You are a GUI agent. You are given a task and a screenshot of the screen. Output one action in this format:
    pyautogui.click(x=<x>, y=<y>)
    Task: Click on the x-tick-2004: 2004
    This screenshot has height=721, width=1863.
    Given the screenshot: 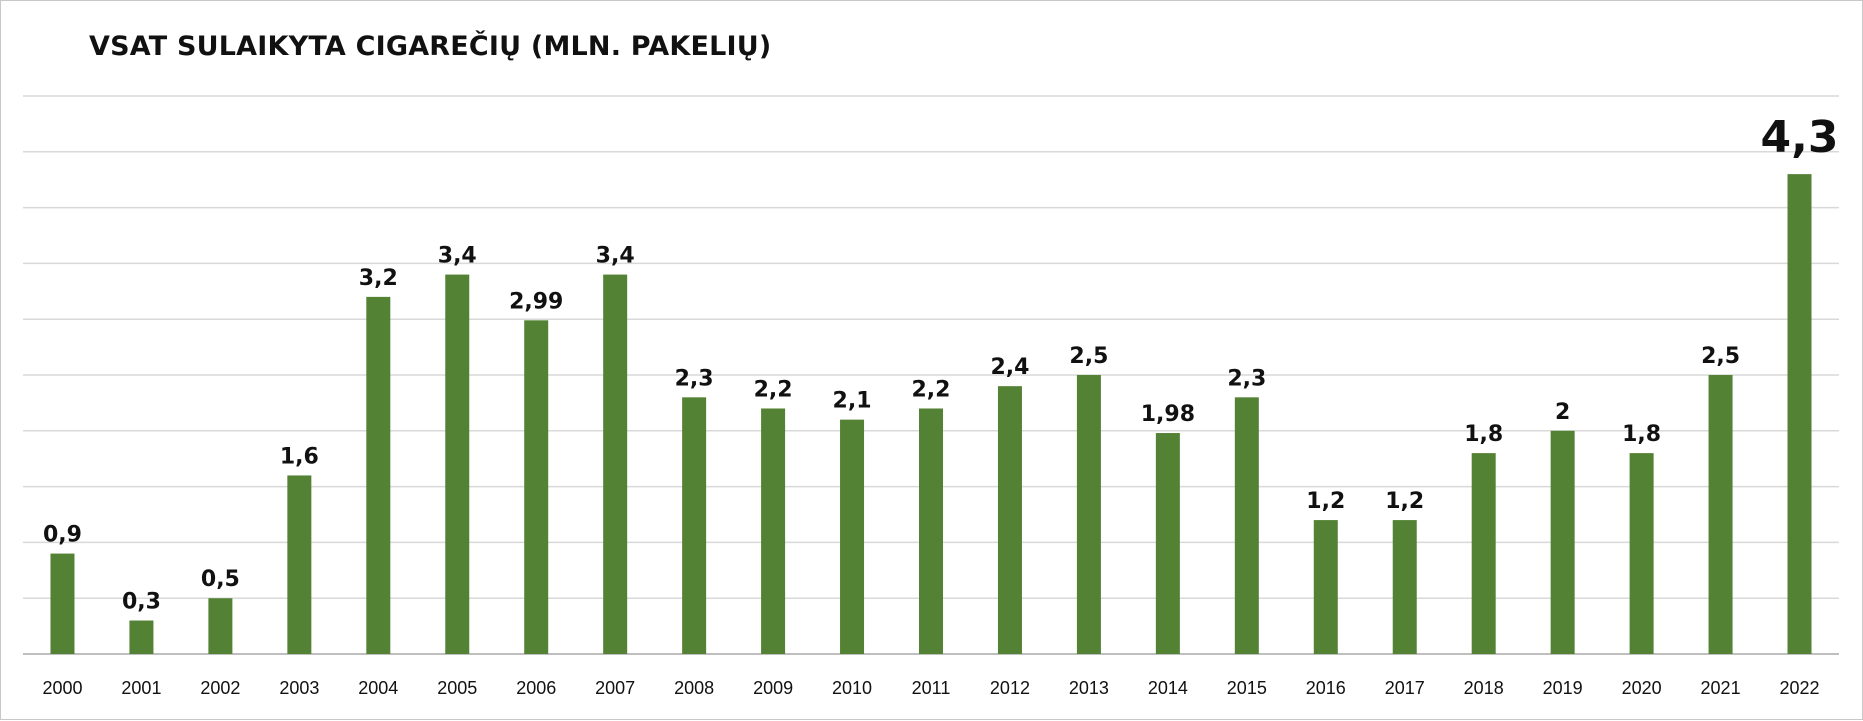 What is the action you would take?
    pyautogui.click(x=378, y=688)
    